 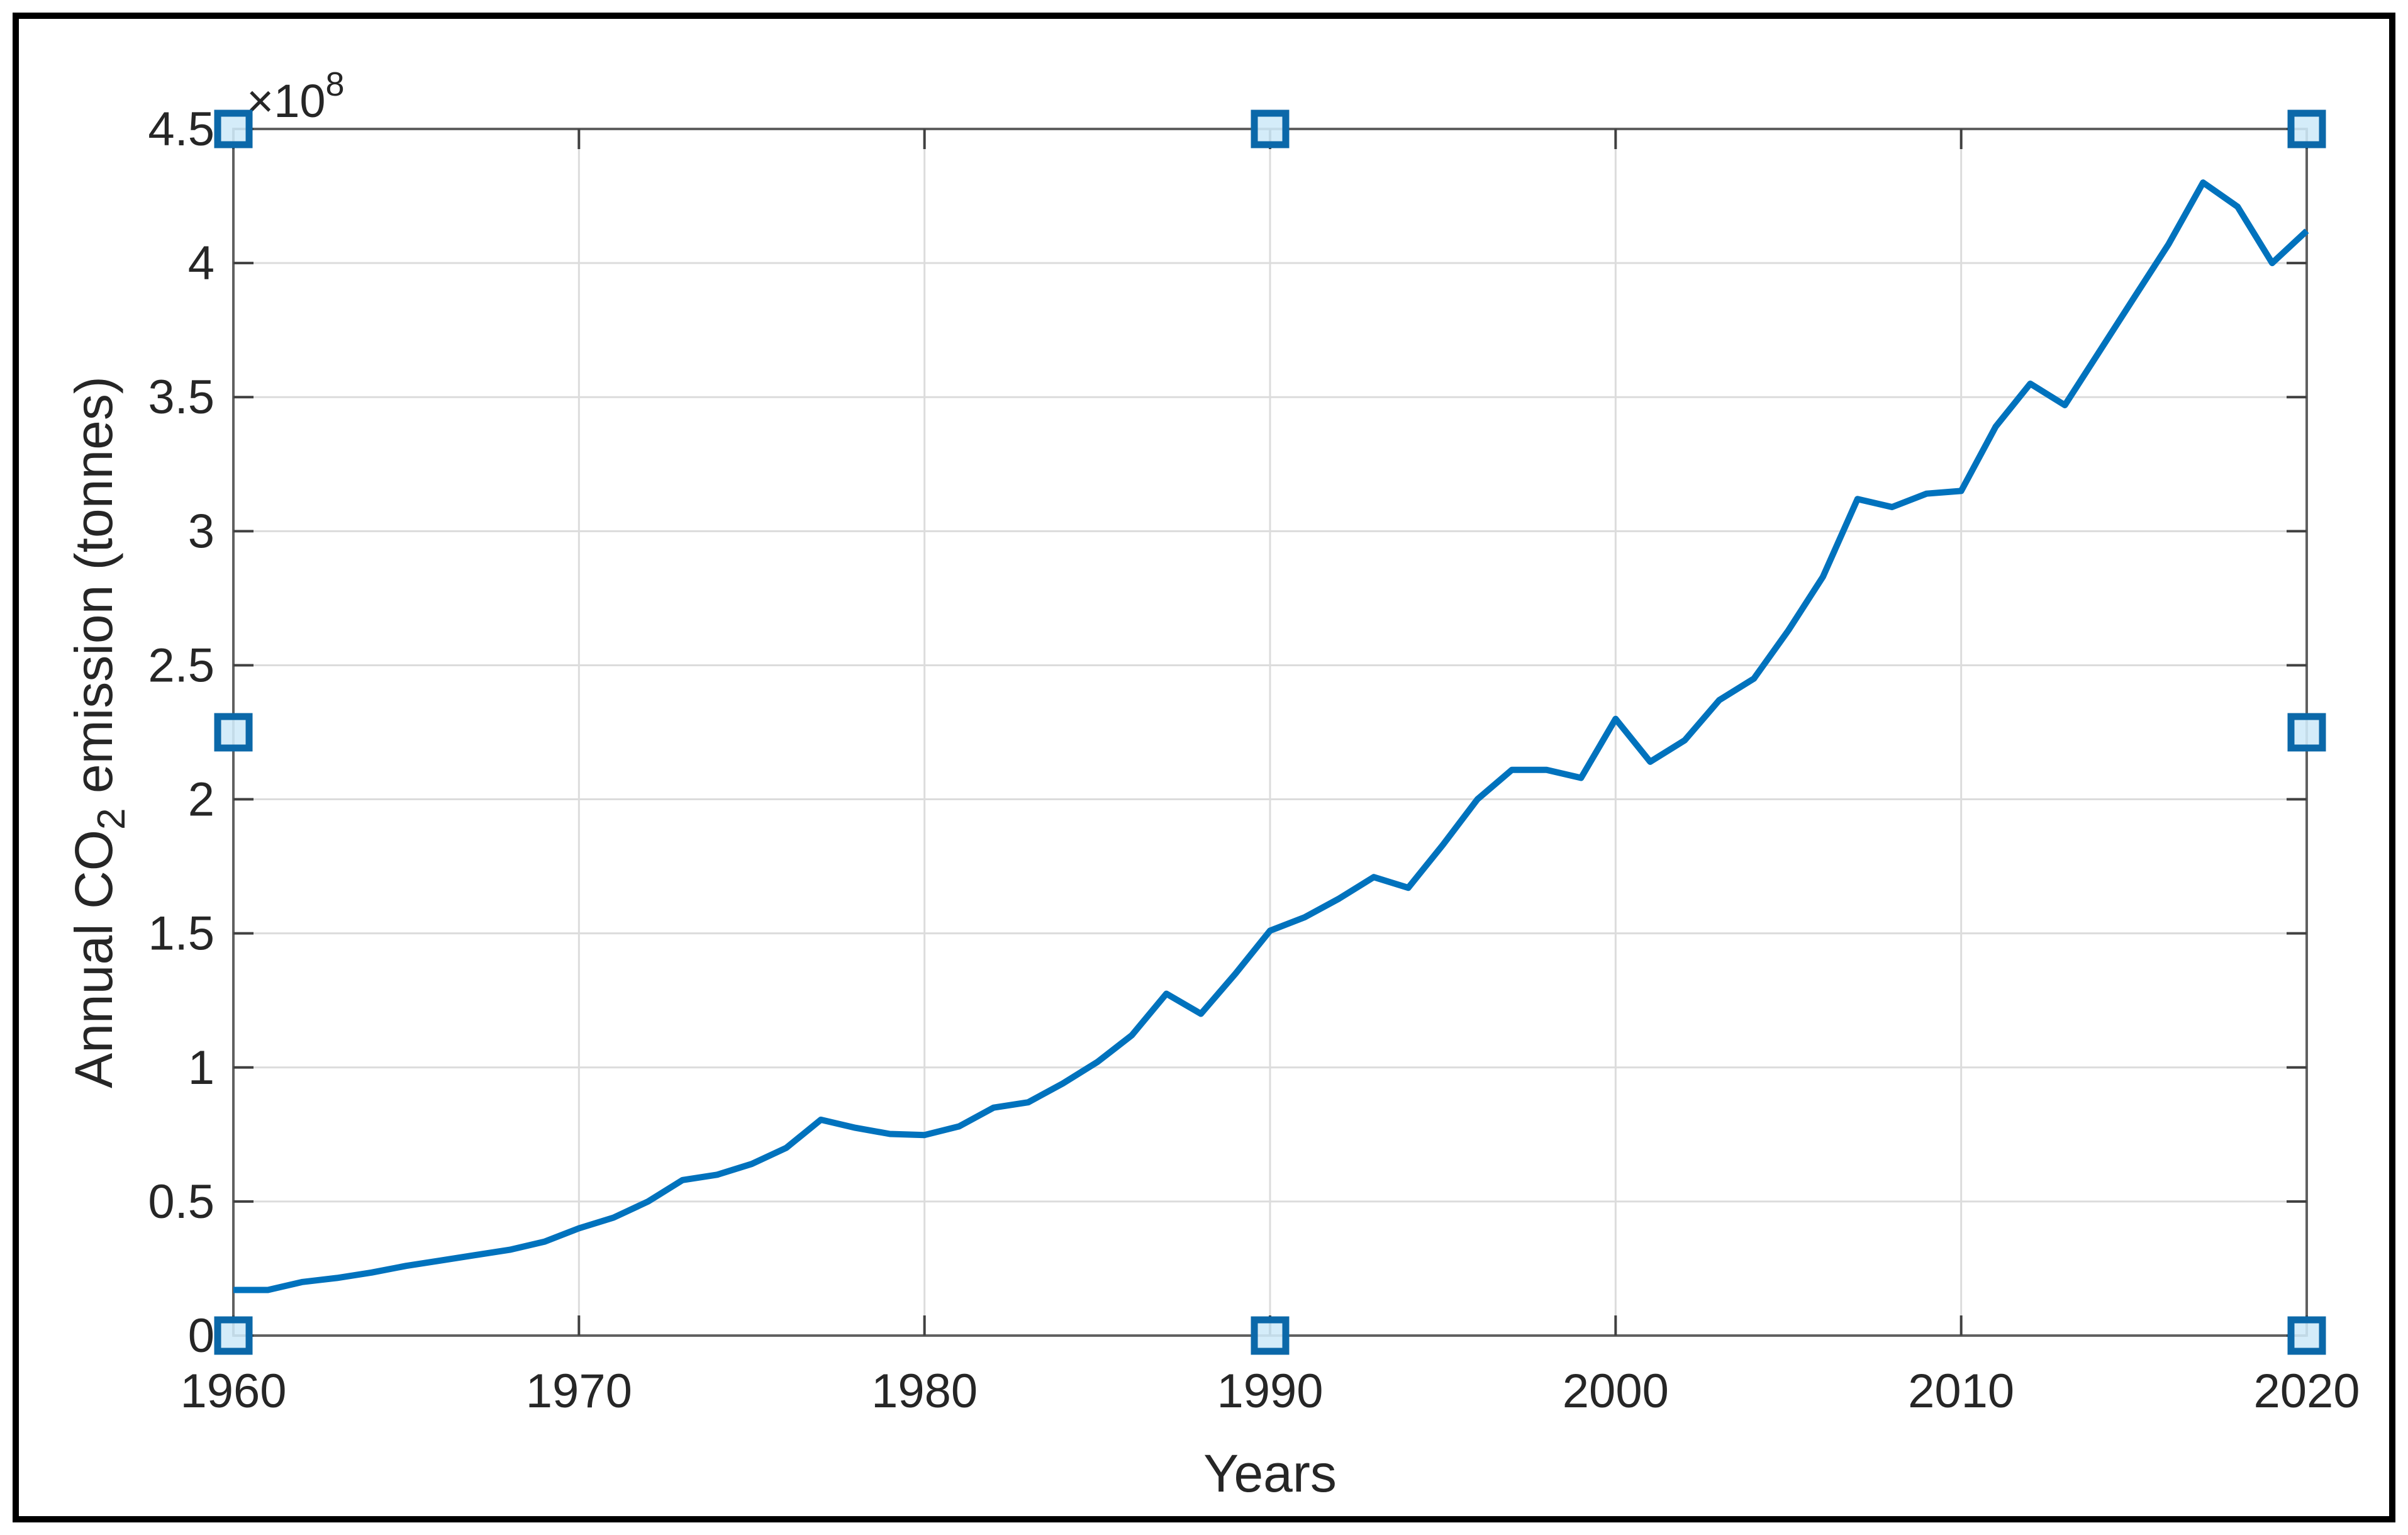 What do you see at coordinates (2306, 1335) in the screenshot?
I see `selection-handle-bottom-right` at bounding box center [2306, 1335].